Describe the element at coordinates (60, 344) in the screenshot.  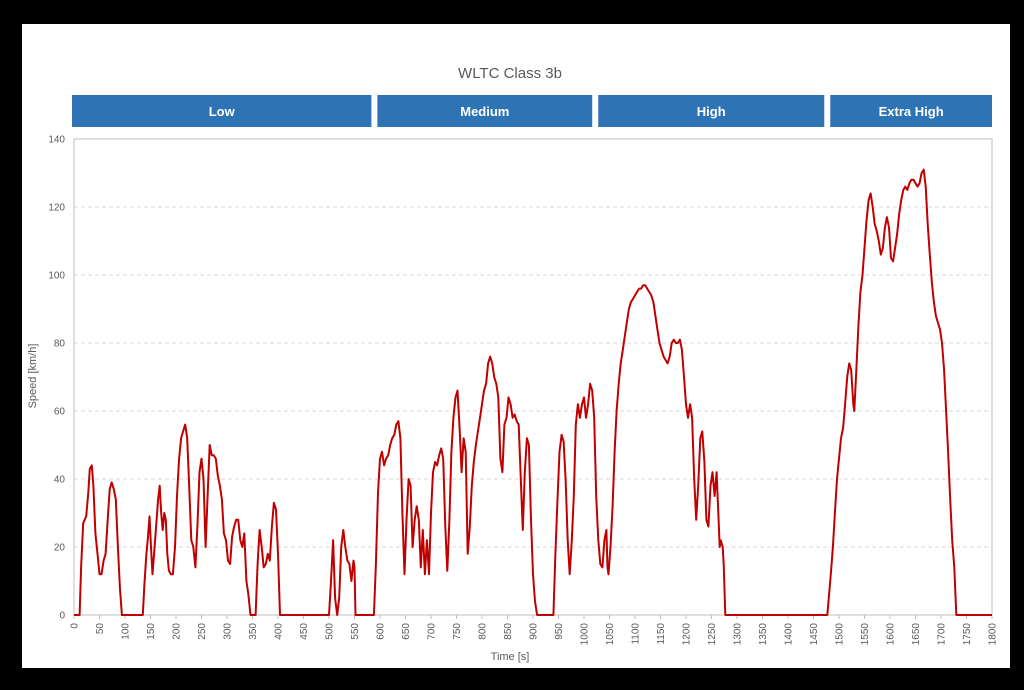
I see `y-tick-label: 80` at that location.